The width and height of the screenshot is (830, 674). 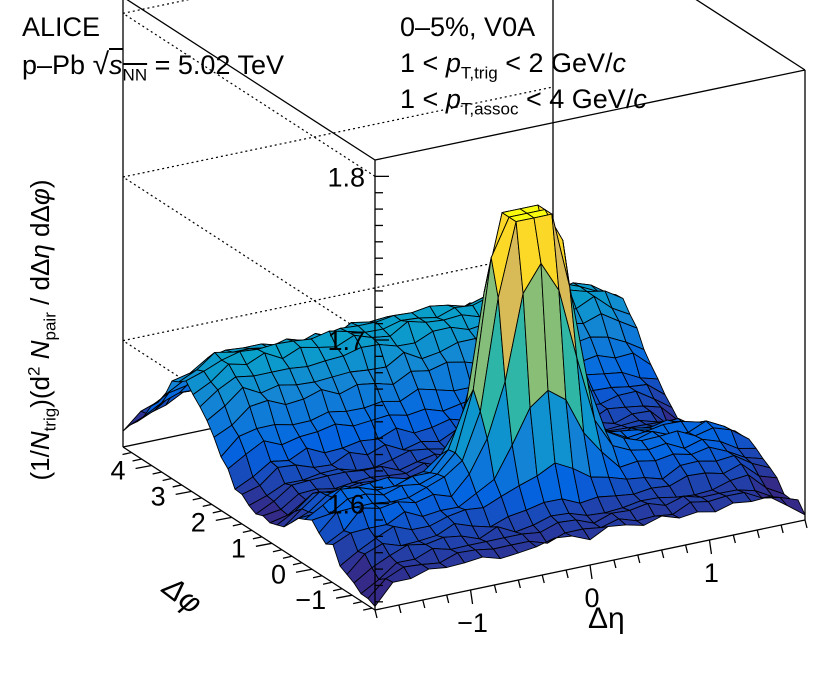 What do you see at coordinates (591, 598) in the screenshot?
I see `x-tick-label: 0` at bounding box center [591, 598].